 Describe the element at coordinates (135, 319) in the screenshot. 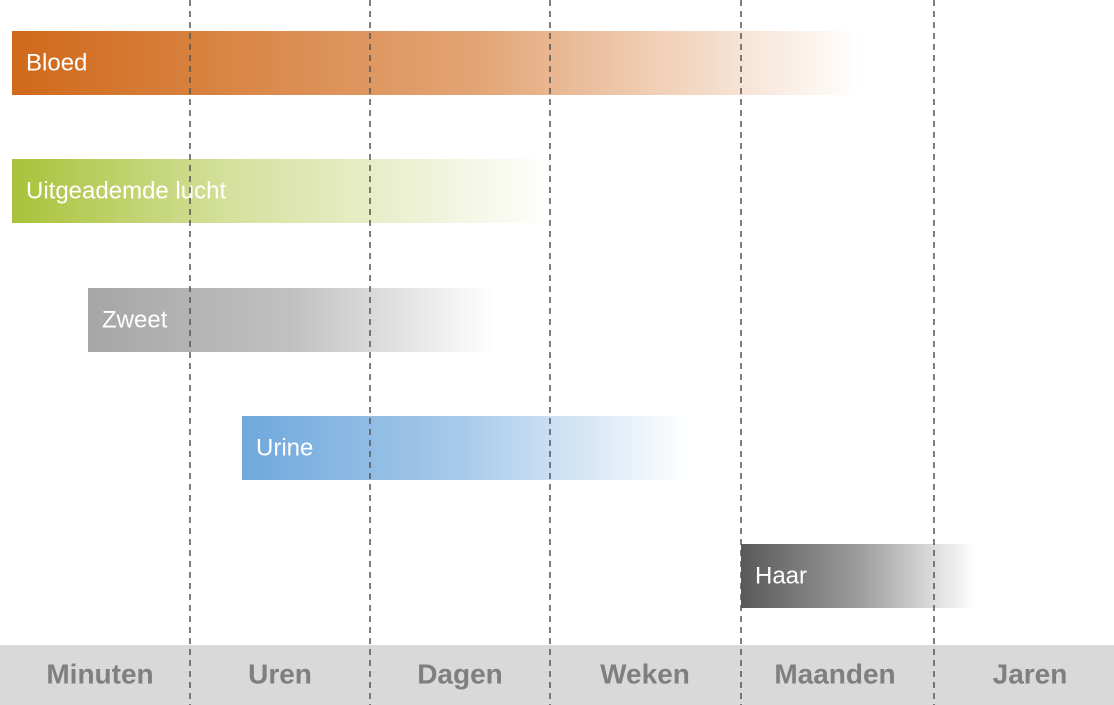

I see `bar-label: Zweet` at that location.